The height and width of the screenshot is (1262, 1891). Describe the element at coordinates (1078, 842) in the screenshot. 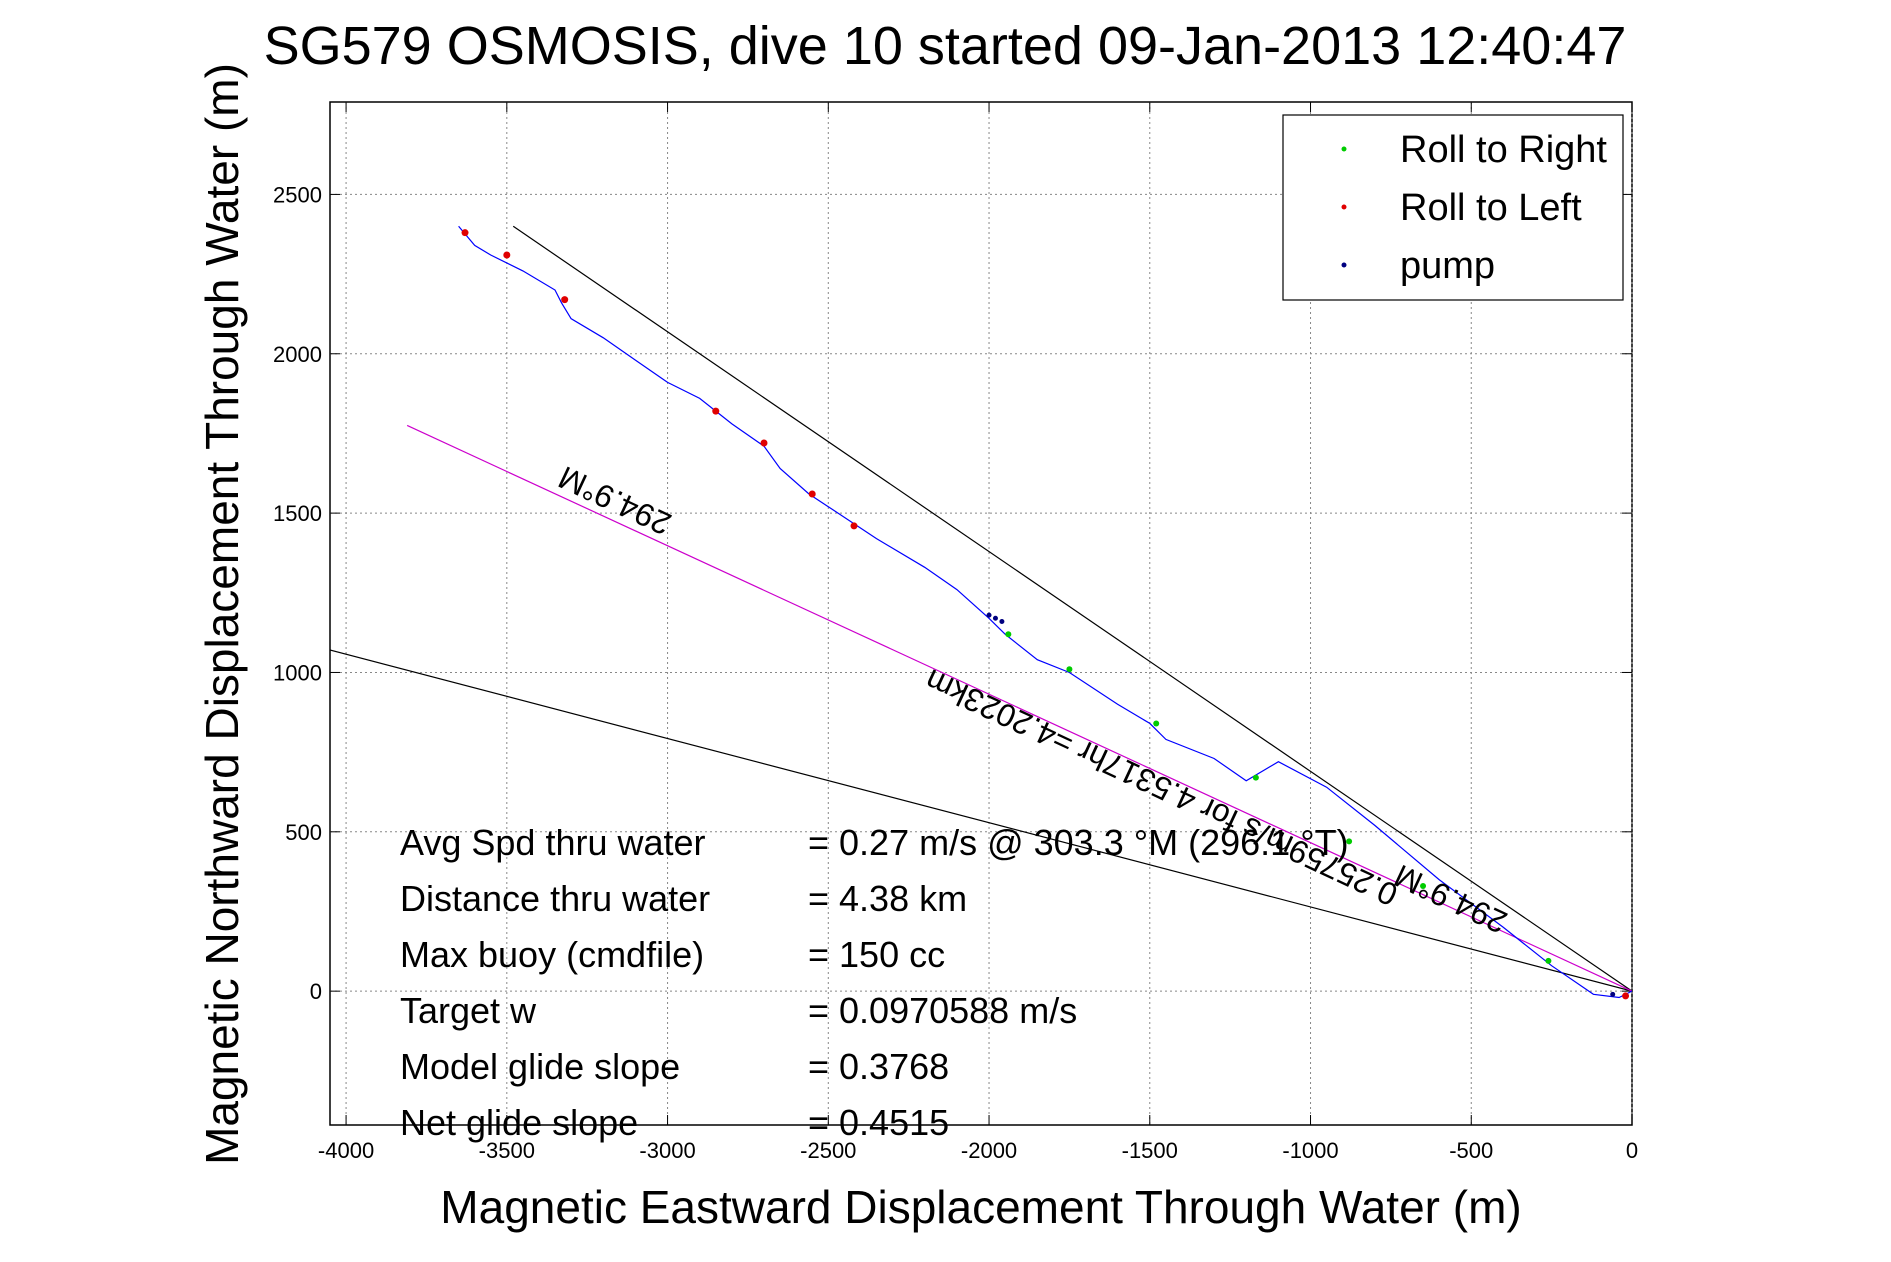

I see `stat-value: = 0.27 m/s @ 303.3 °M (296.1 °T)` at that location.